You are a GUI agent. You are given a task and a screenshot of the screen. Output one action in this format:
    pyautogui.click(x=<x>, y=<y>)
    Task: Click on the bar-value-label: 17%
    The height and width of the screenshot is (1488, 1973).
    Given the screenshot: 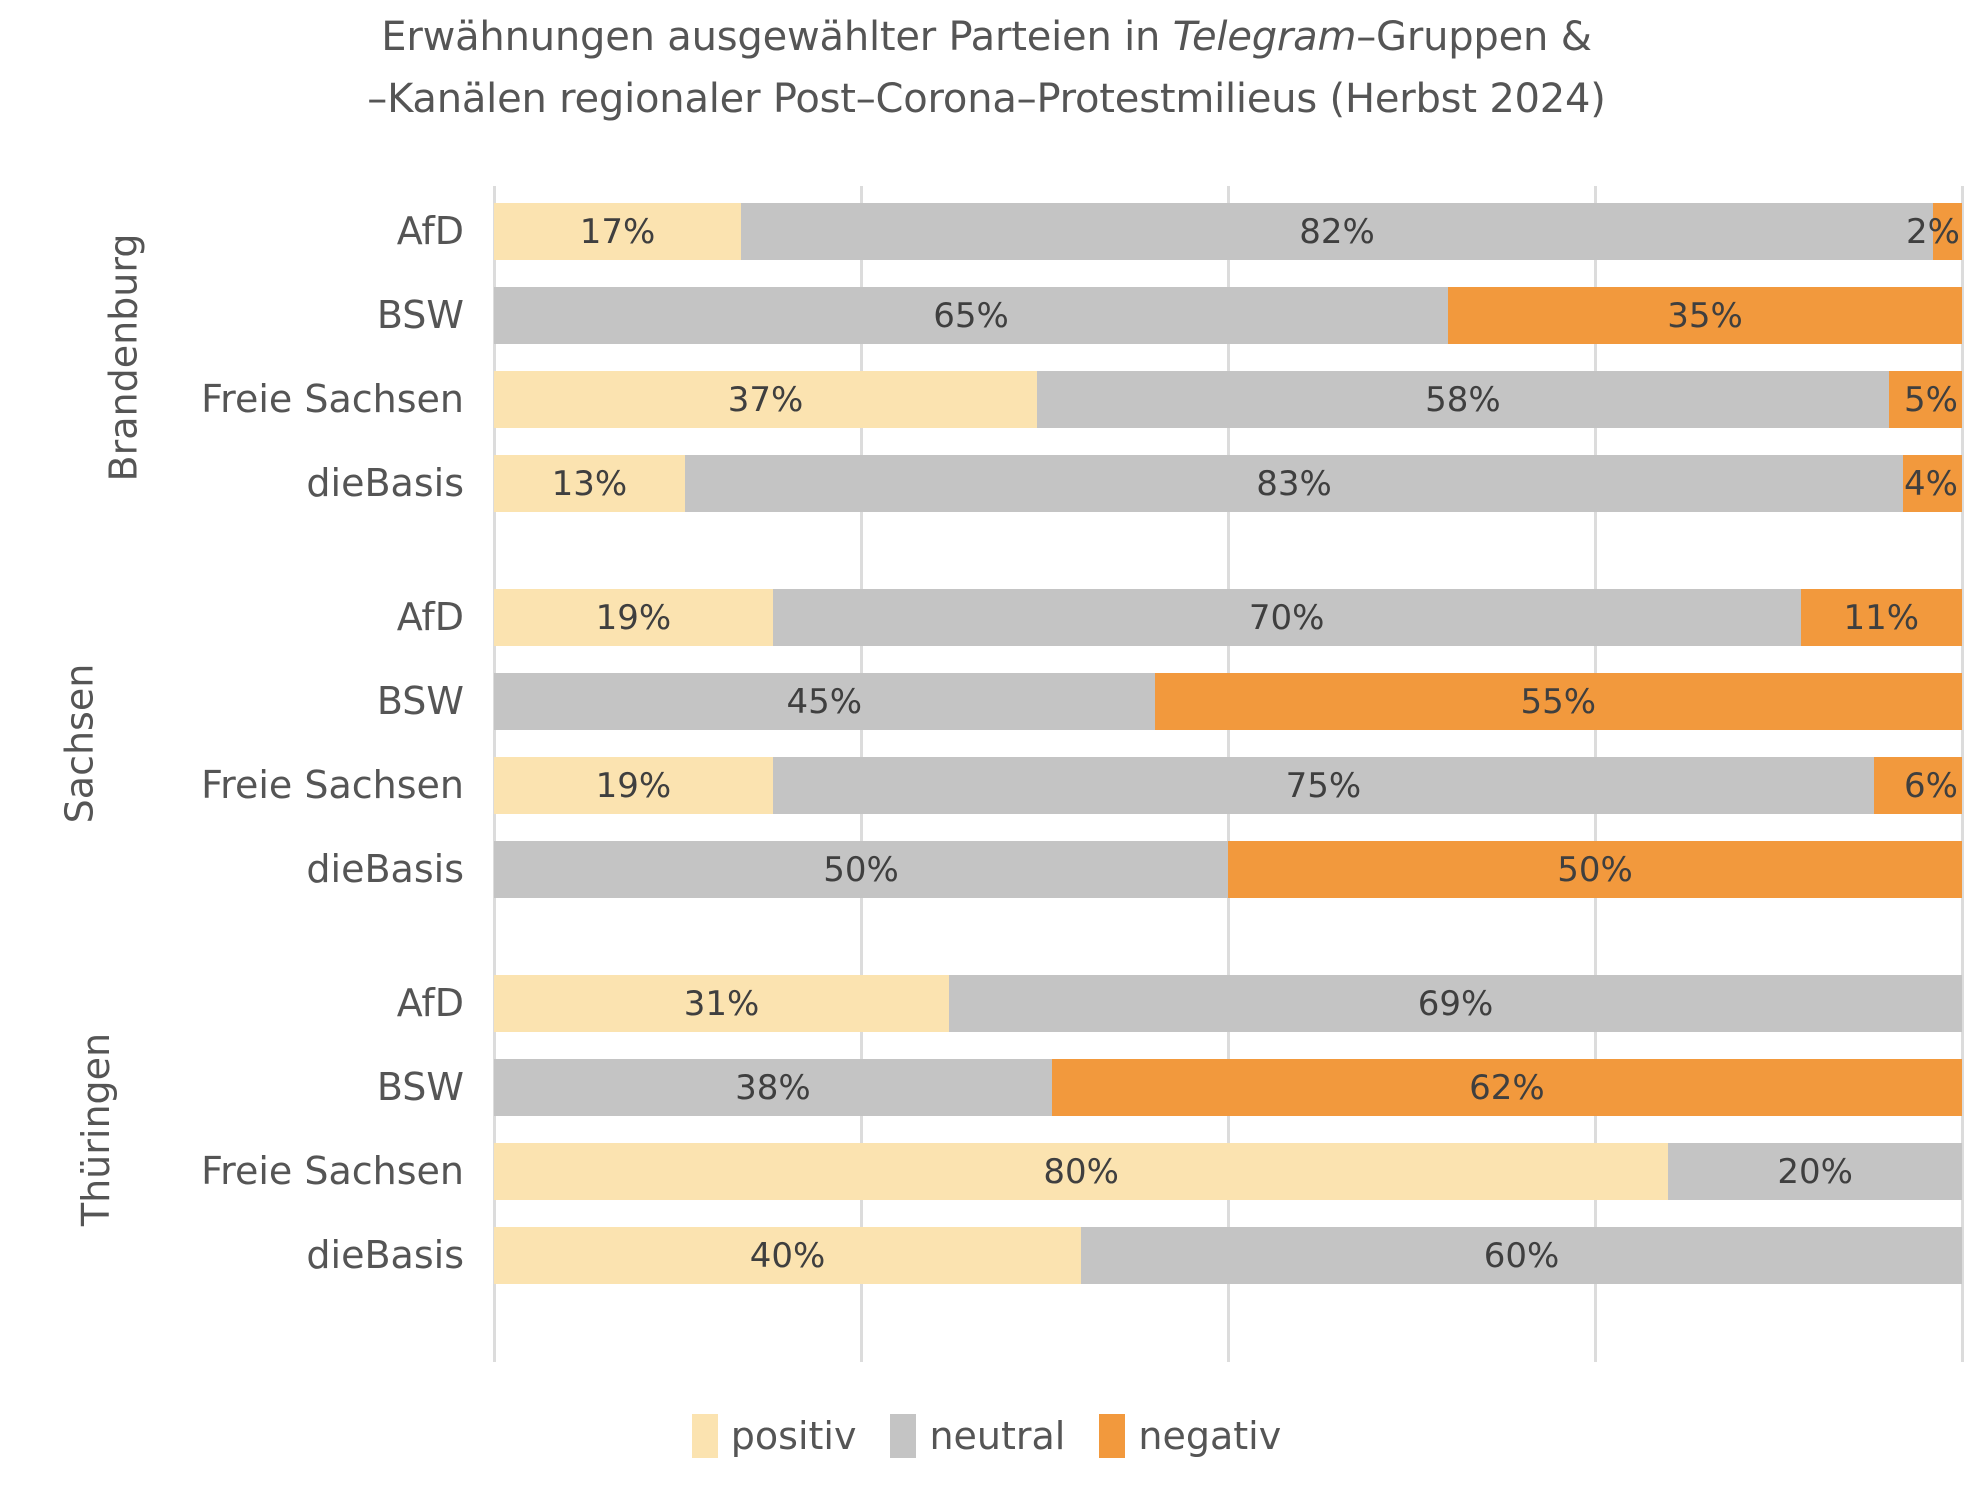 What is the action you would take?
    pyautogui.click(x=617, y=231)
    